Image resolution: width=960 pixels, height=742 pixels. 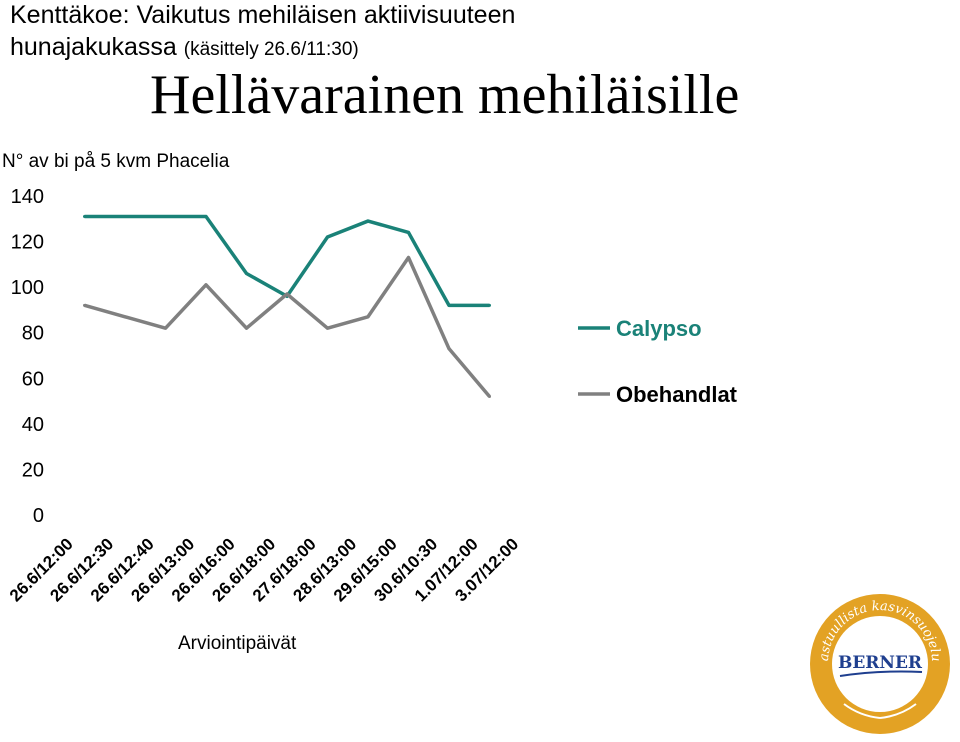 I want to click on y-tick-label: 80, so click(x=33, y=334).